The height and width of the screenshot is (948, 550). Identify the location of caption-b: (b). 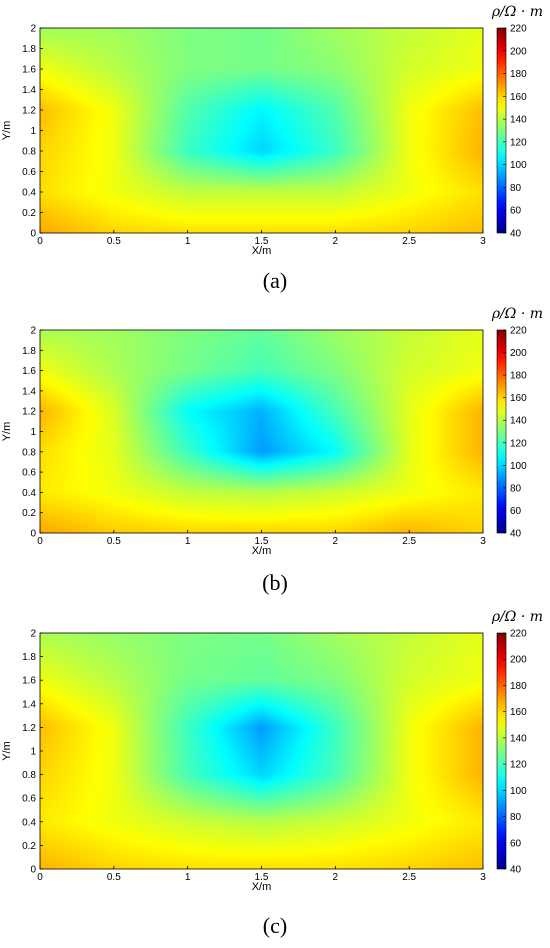
(275, 582).